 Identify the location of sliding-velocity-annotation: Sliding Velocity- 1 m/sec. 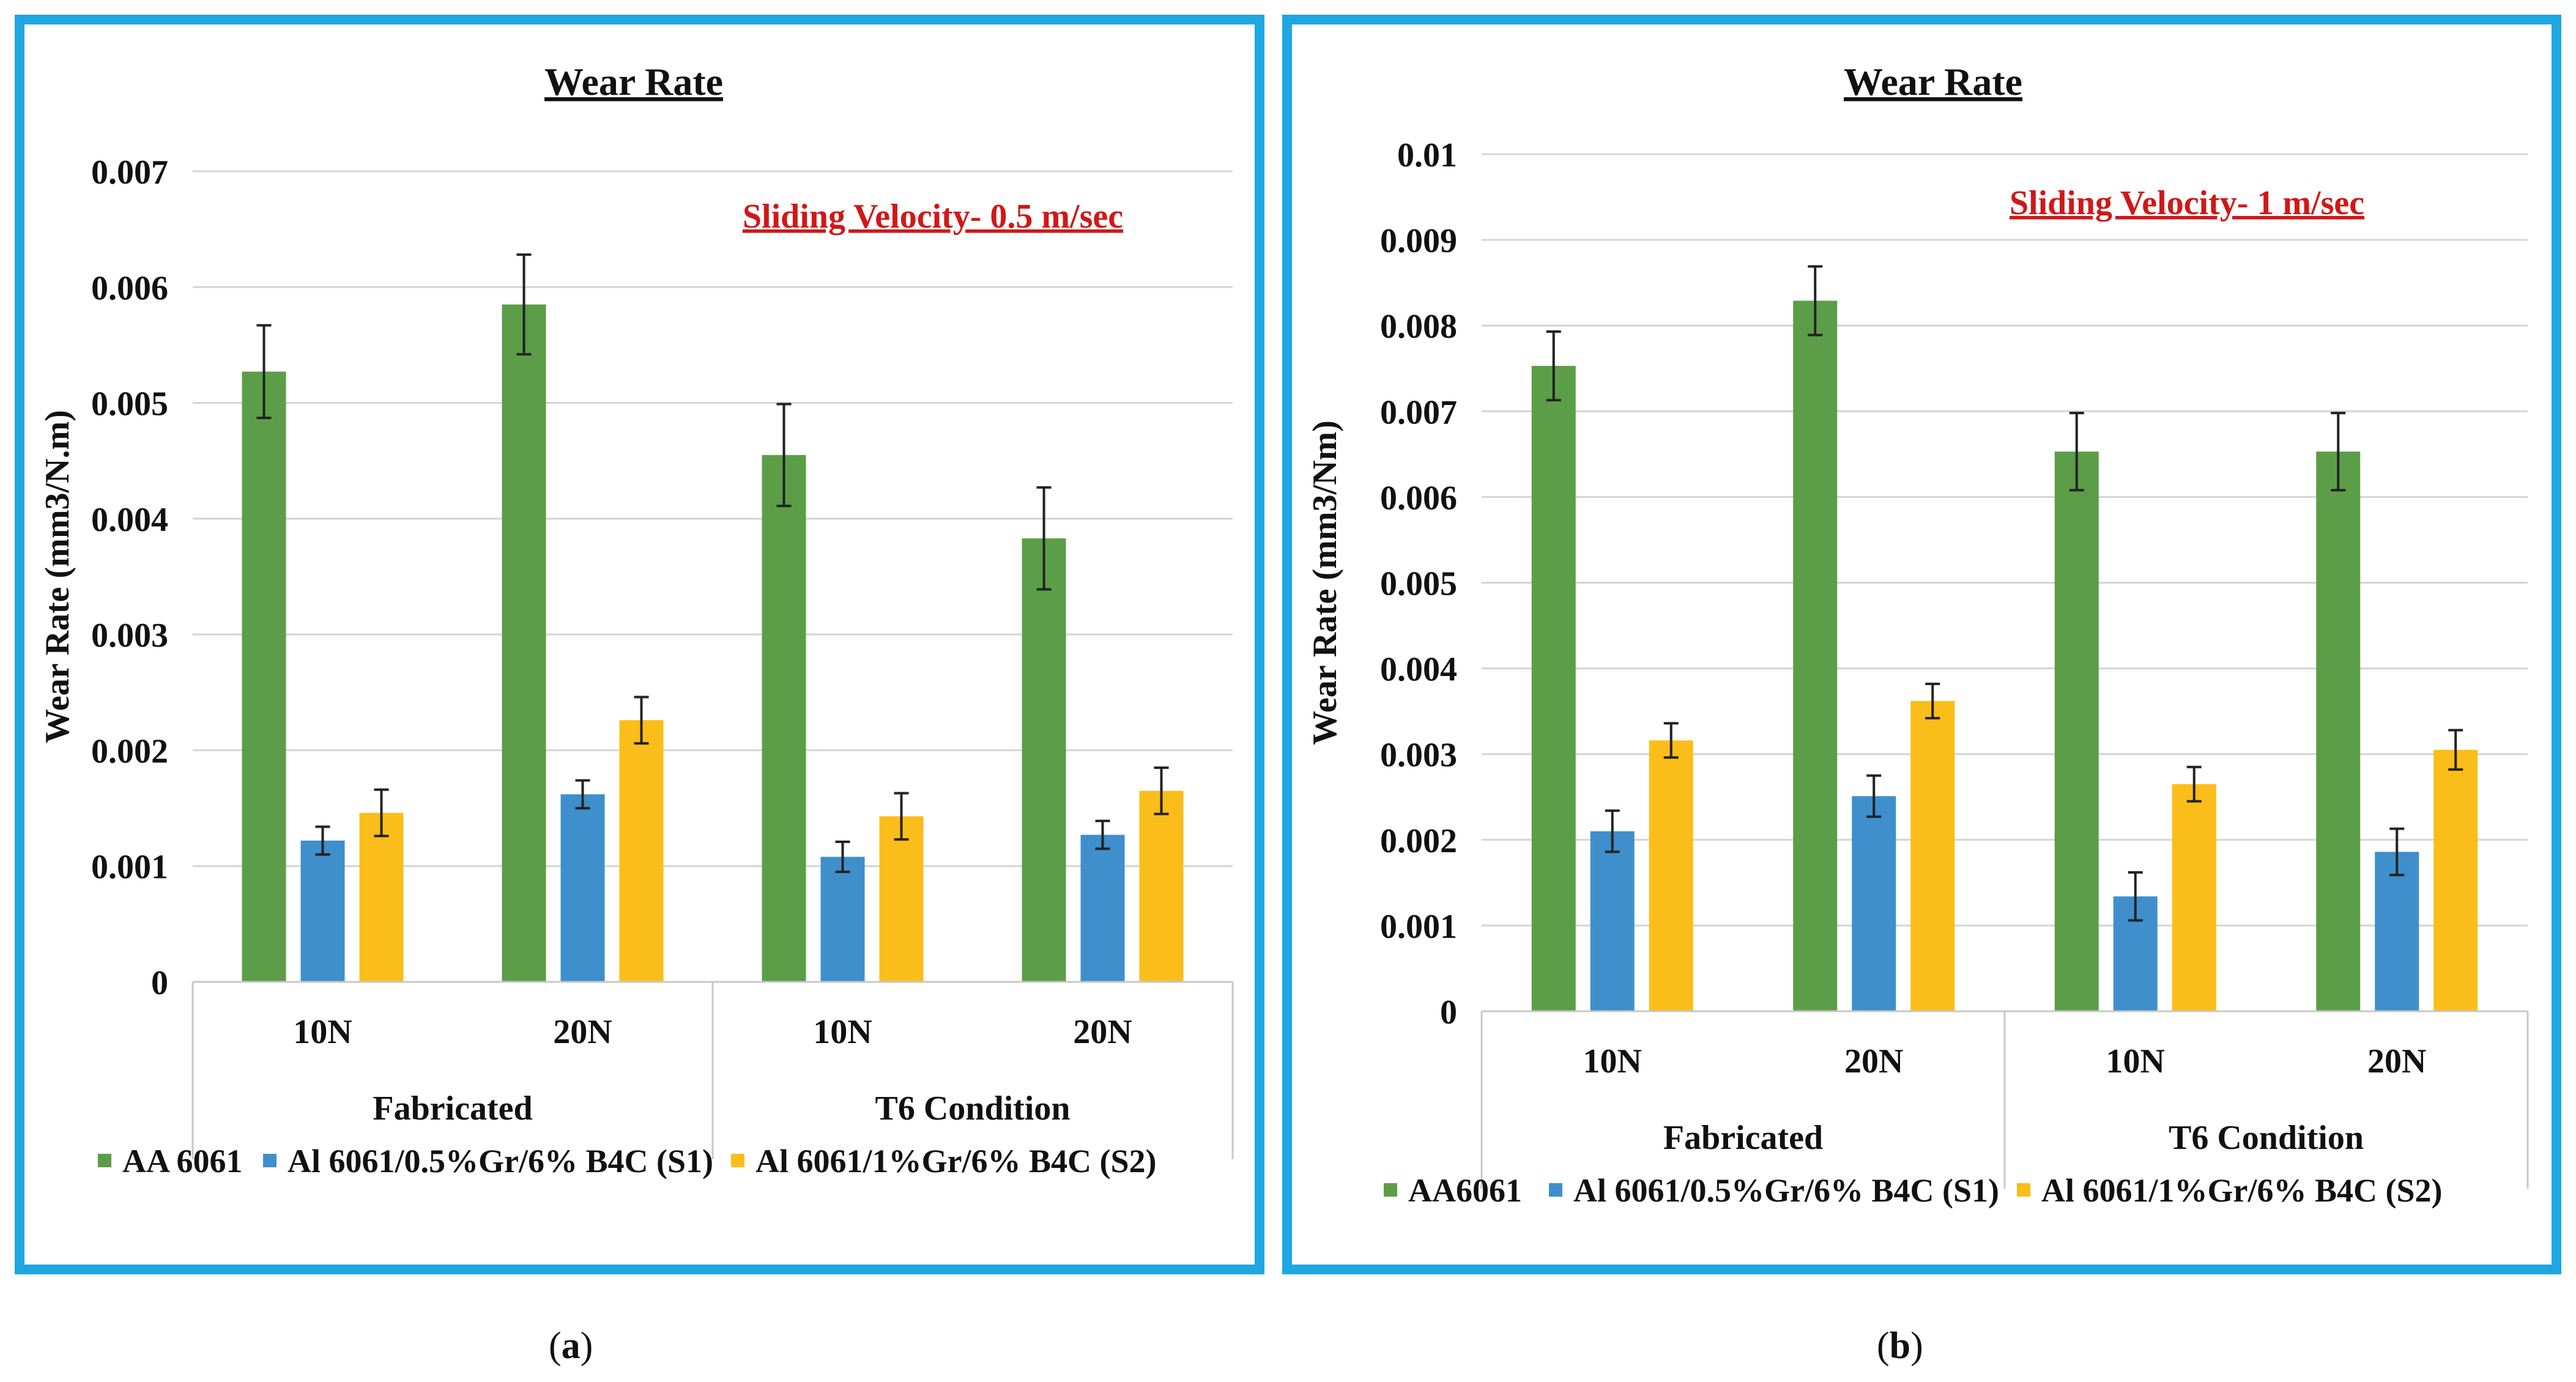
(2187, 203).